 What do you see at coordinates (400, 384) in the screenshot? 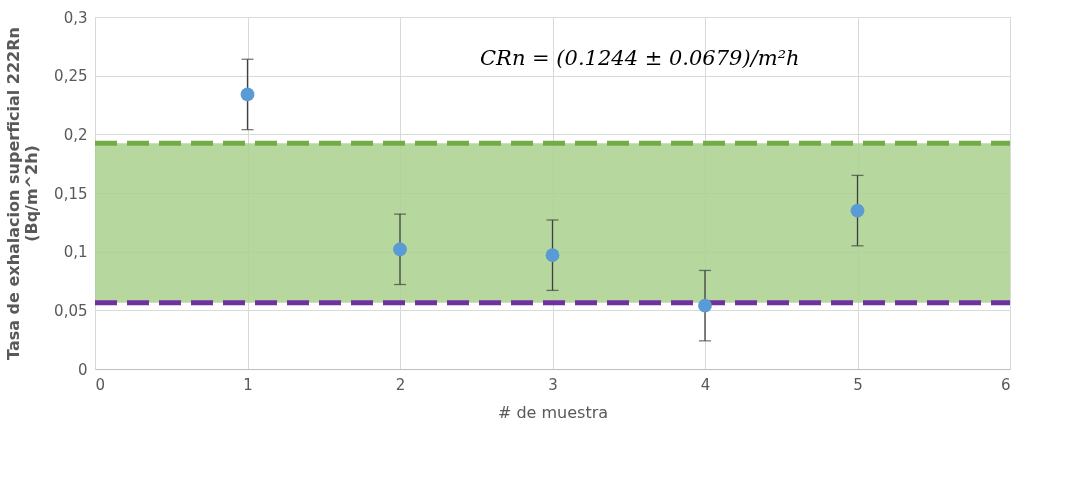
I see `x-tick-label: 2` at bounding box center [400, 384].